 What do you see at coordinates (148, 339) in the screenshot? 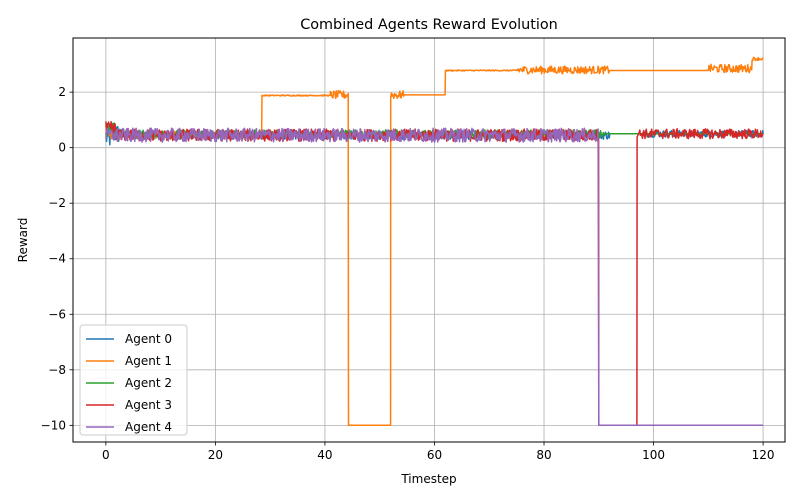
I see `legend-entry: Agent 0` at bounding box center [148, 339].